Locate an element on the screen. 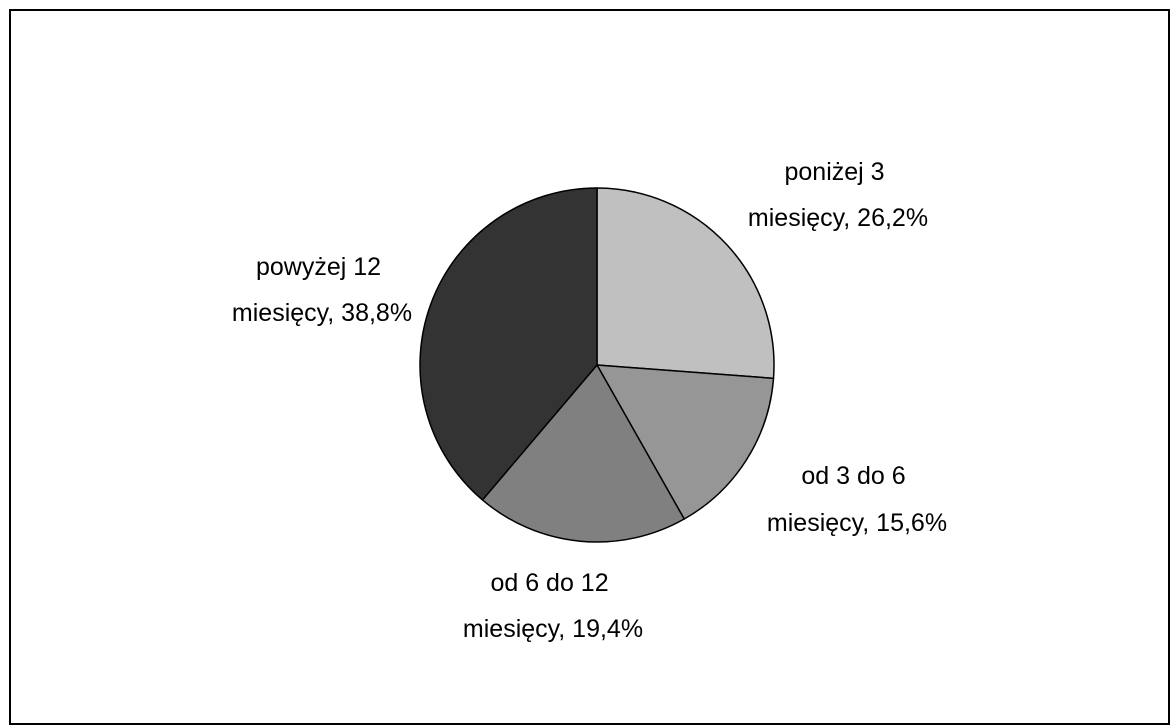 Image resolution: width=1174 pixels, height=725 pixels. label-slice-1: od 3 do 6 miesięcy, 15,6% is located at coordinates (857, 499).